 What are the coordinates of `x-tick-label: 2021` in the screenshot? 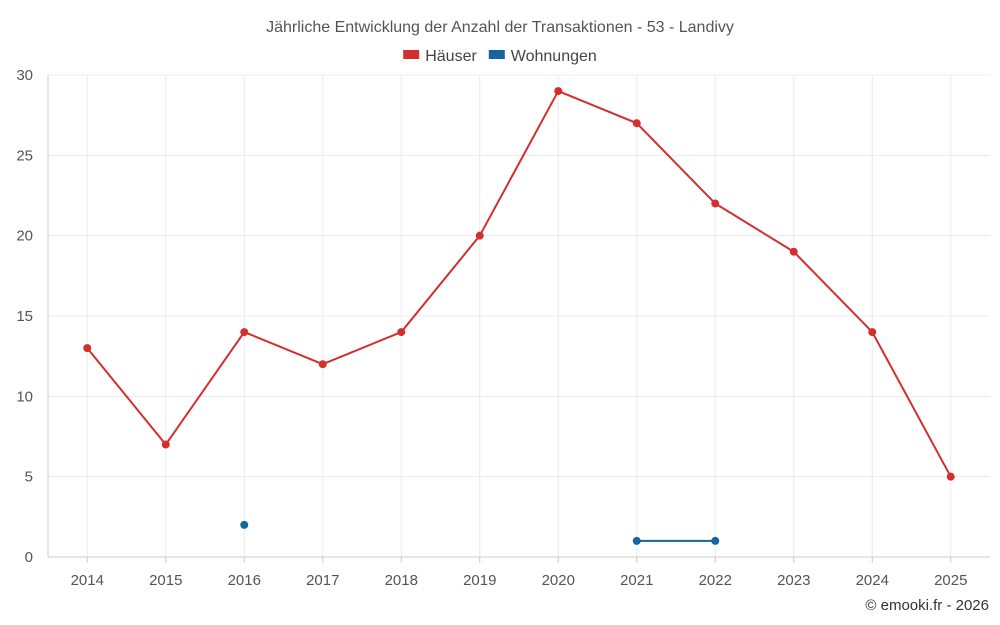 It's located at (636, 580).